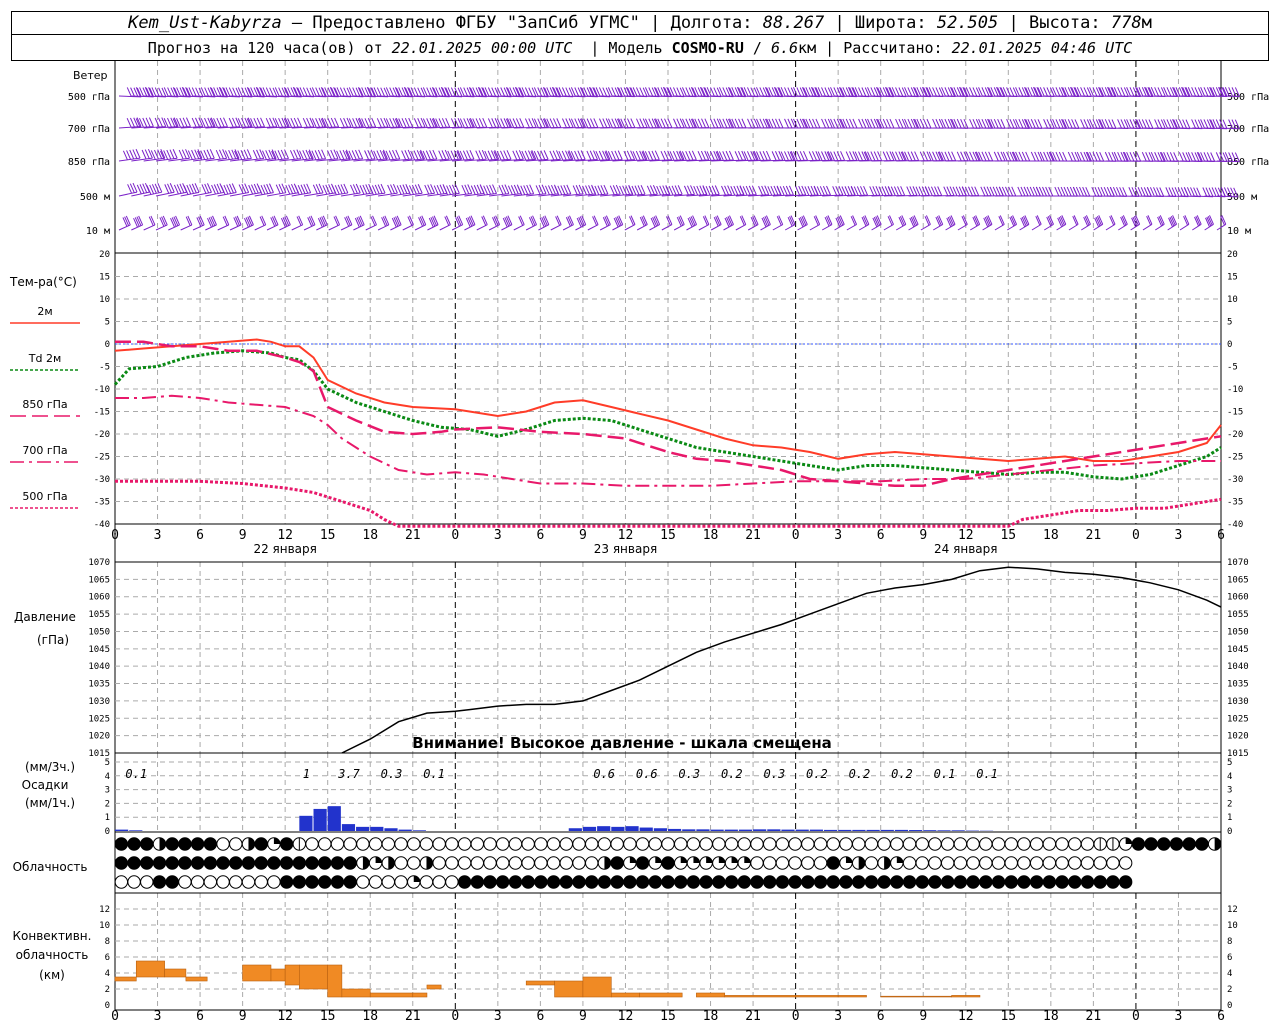 This screenshot has width=1280, height=1024. I want to click on prec-3h-total: 0.3, so click(392, 774).